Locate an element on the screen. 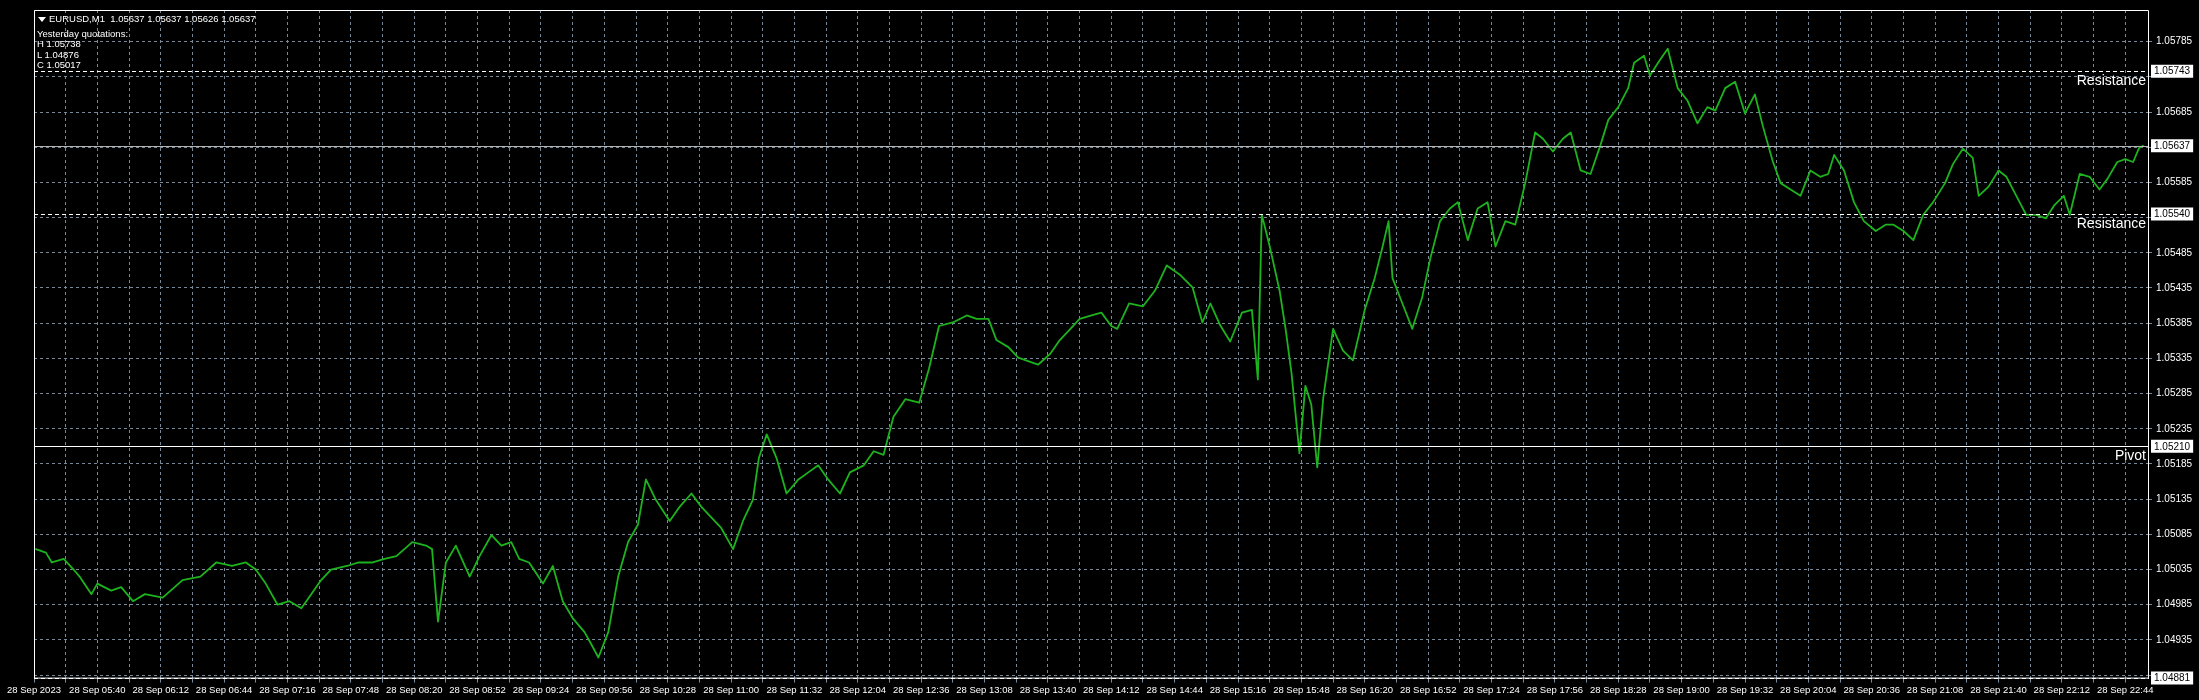 The width and height of the screenshot is (2199, 700). x-tick-label: 28 Sep 2023 is located at coordinates (34, 689).